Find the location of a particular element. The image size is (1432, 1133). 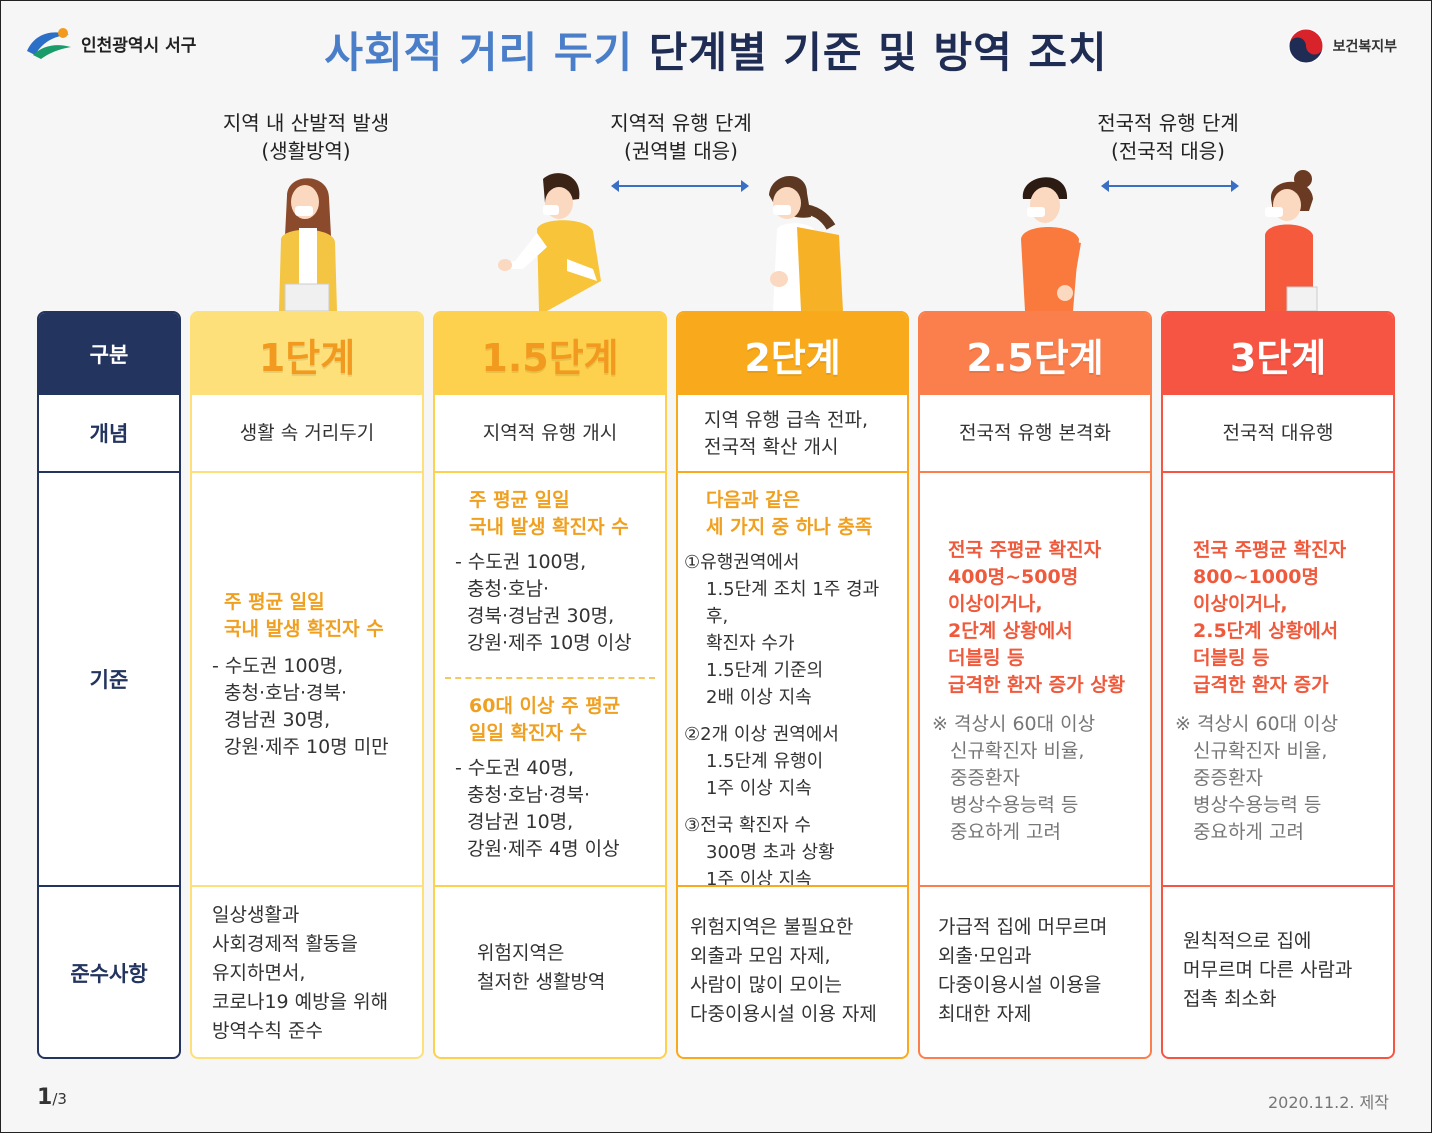

rules-line: 사회경제적 활동을 is located at coordinates (285, 944).